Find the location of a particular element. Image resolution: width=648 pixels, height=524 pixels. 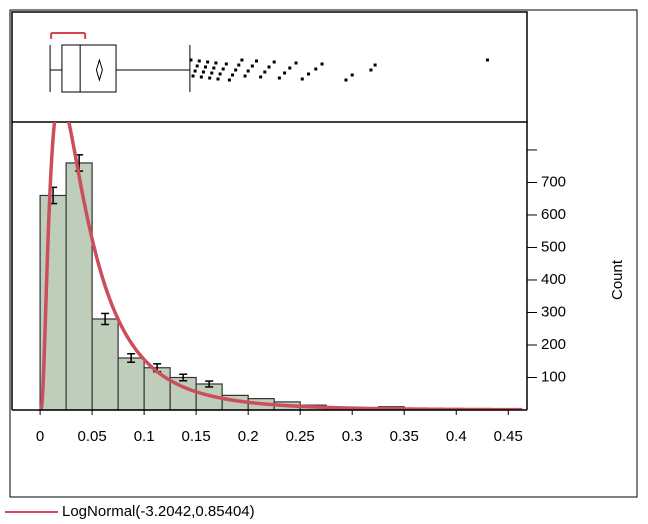

x-tick-label: 0.25 is located at coordinates (300, 436).